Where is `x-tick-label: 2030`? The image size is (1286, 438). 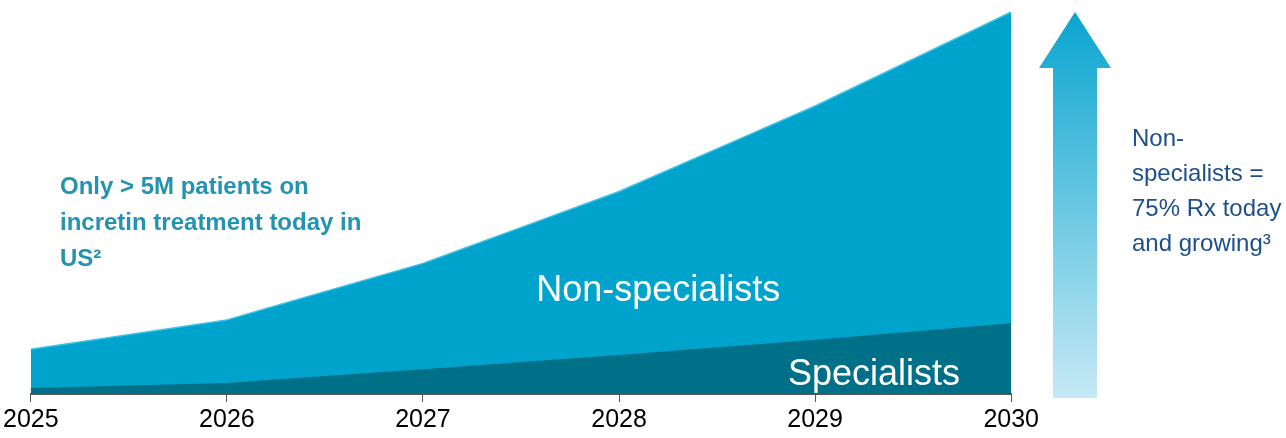
x-tick-label: 2030 is located at coordinates (1011, 417).